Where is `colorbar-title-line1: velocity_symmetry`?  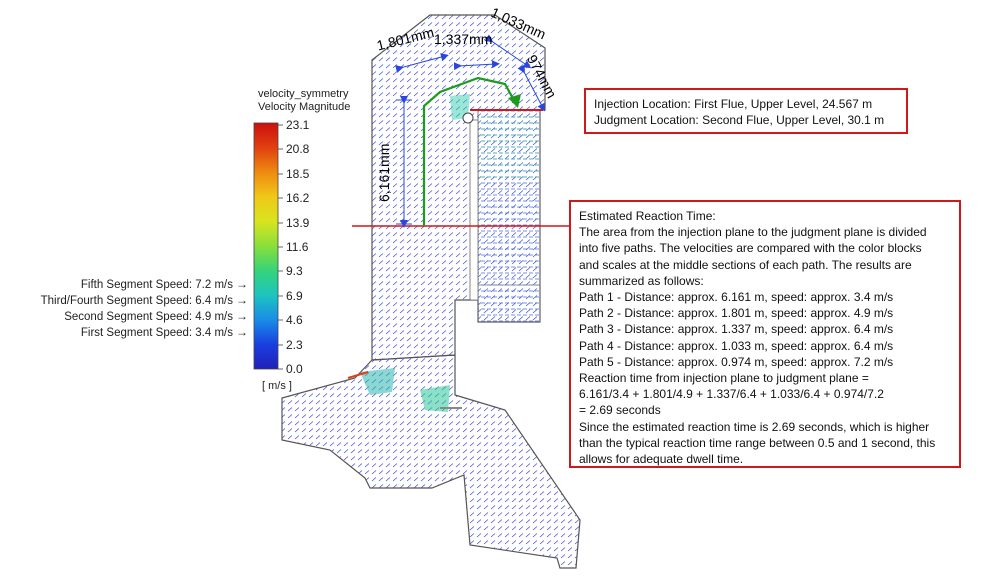 colorbar-title-line1: velocity_symmetry is located at coordinates (303, 94).